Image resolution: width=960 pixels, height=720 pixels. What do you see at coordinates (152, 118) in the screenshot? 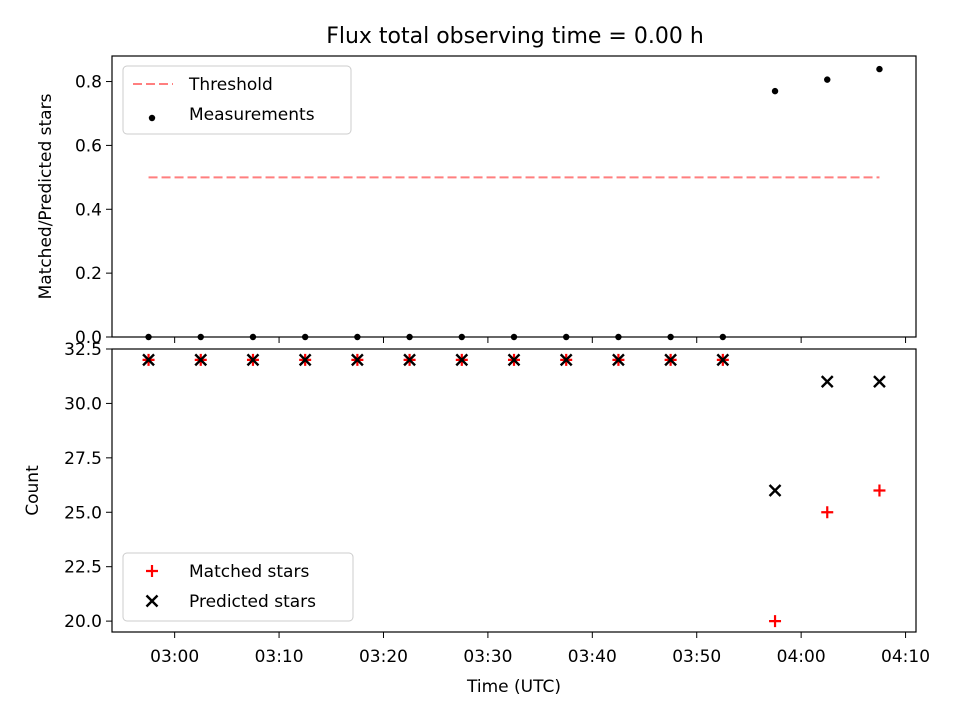
I see `legend-measurement-swatch` at bounding box center [152, 118].